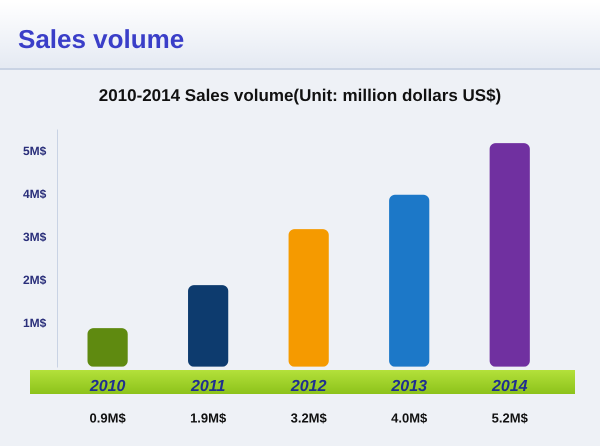 This screenshot has width=600, height=446. I want to click on y-tick-label: 1M$, so click(35, 323).